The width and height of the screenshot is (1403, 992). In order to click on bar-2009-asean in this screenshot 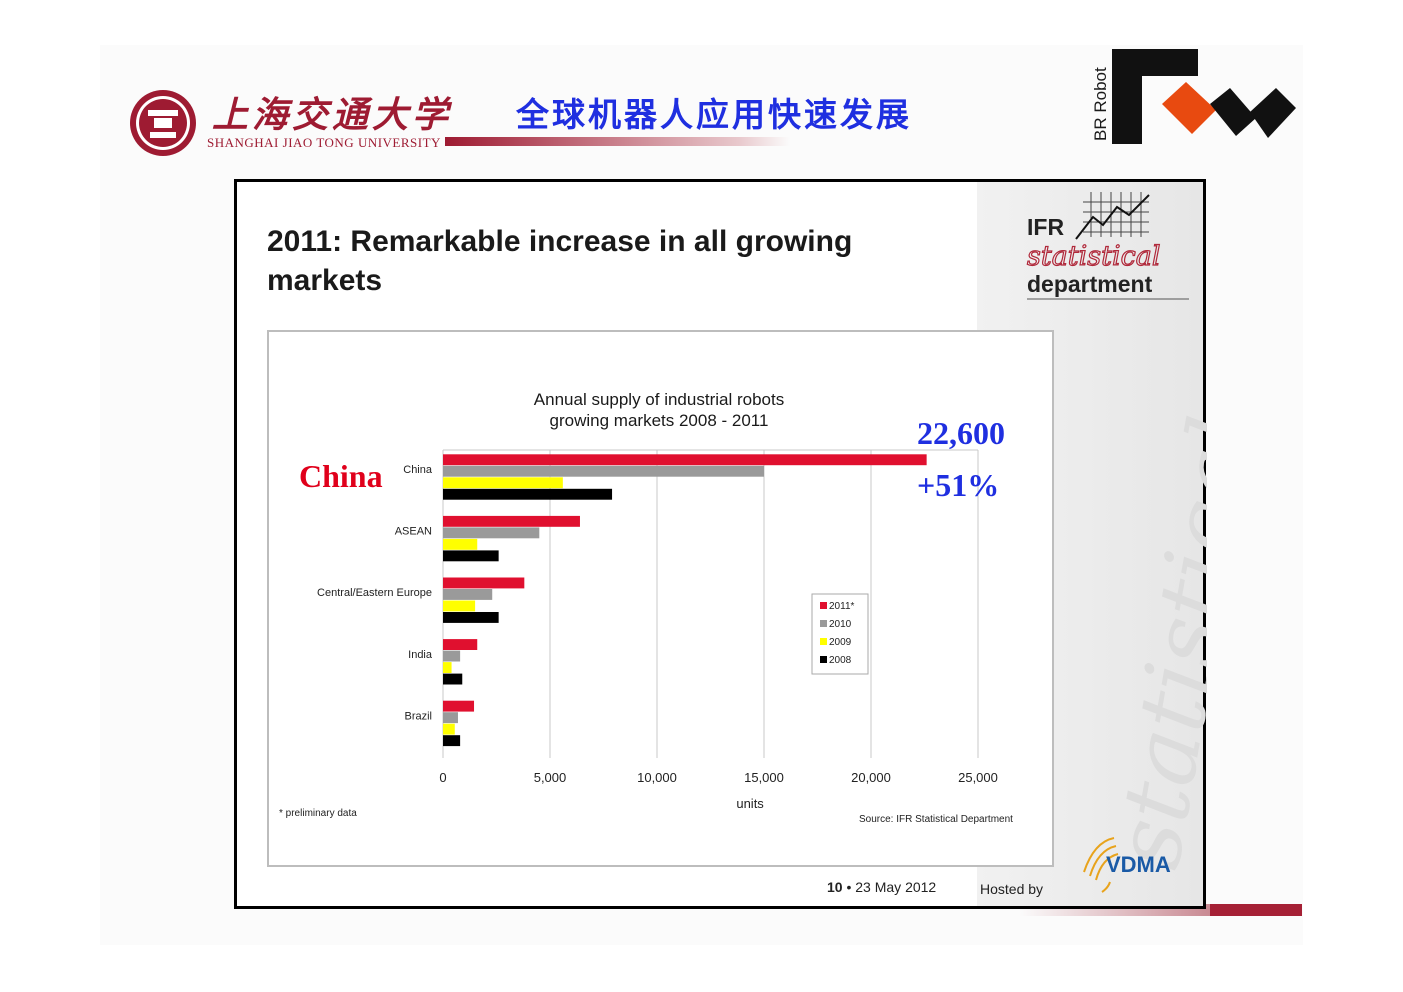, I will do `click(460, 544)`.